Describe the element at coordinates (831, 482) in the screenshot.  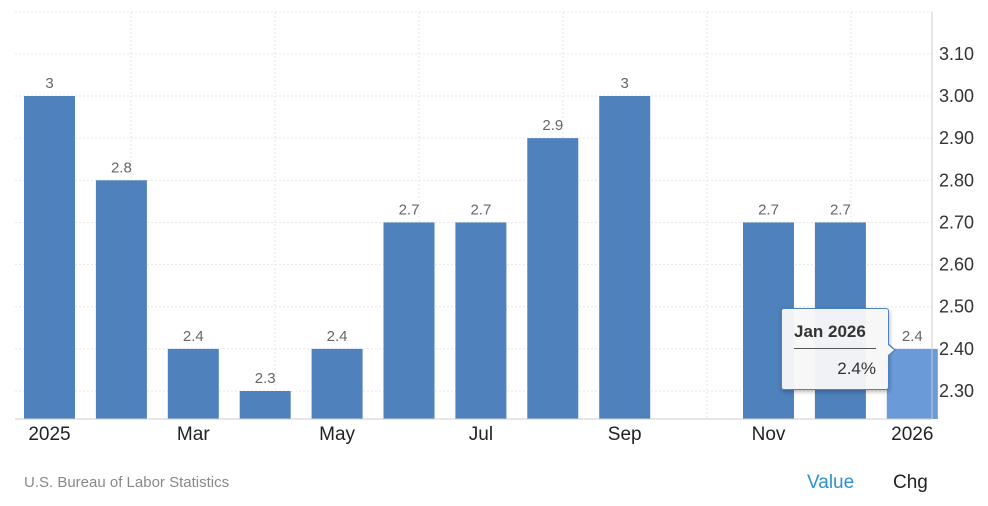
I see `tab-value: Value` at that location.